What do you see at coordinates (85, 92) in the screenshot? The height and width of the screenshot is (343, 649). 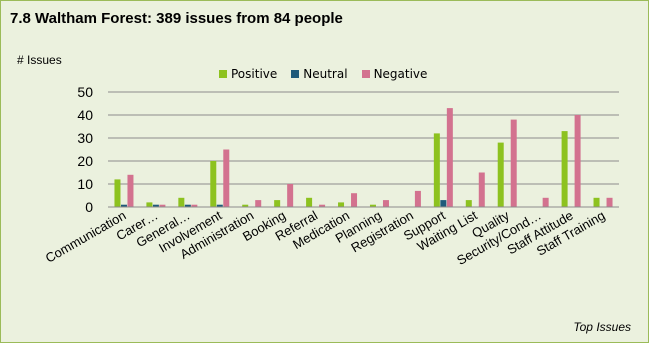 I see `y-tick-label: 50` at bounding box center [85, 92].